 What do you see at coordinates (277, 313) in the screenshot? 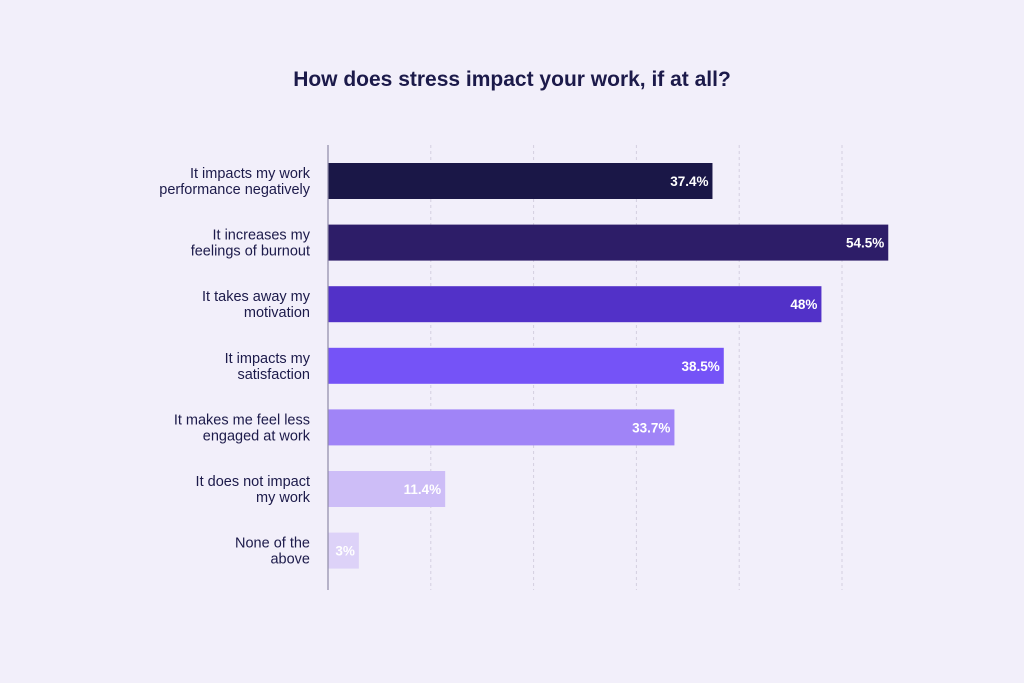
I see `category-label: motivation` at bounding box center [277, 313].